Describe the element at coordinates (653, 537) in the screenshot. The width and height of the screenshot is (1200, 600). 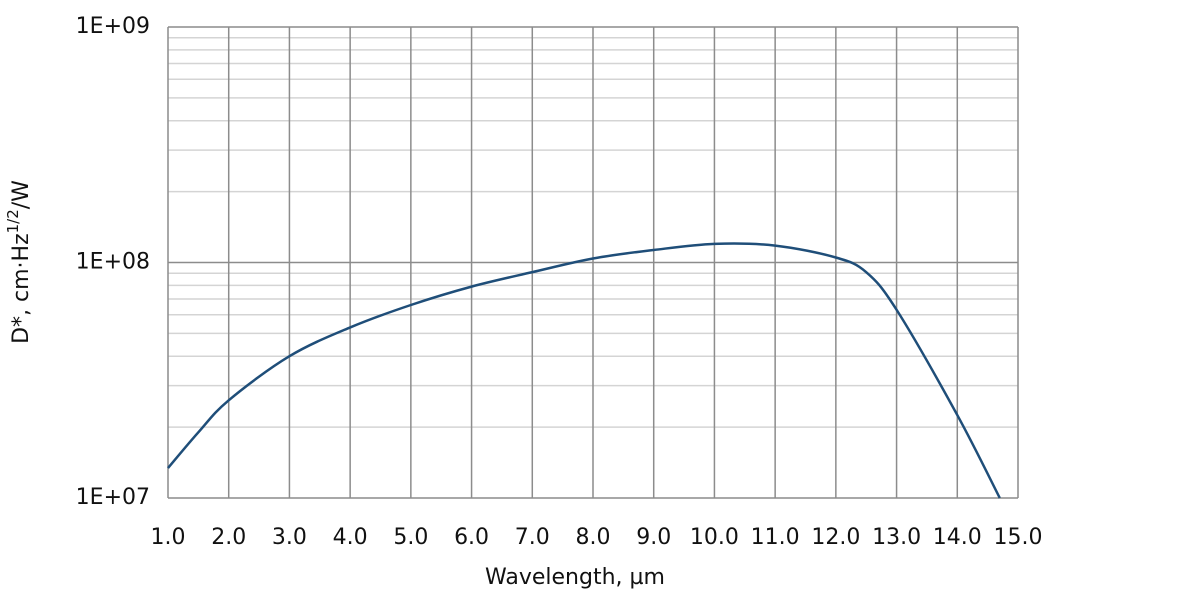
I see `x-tick-label: 9.0` at that location.